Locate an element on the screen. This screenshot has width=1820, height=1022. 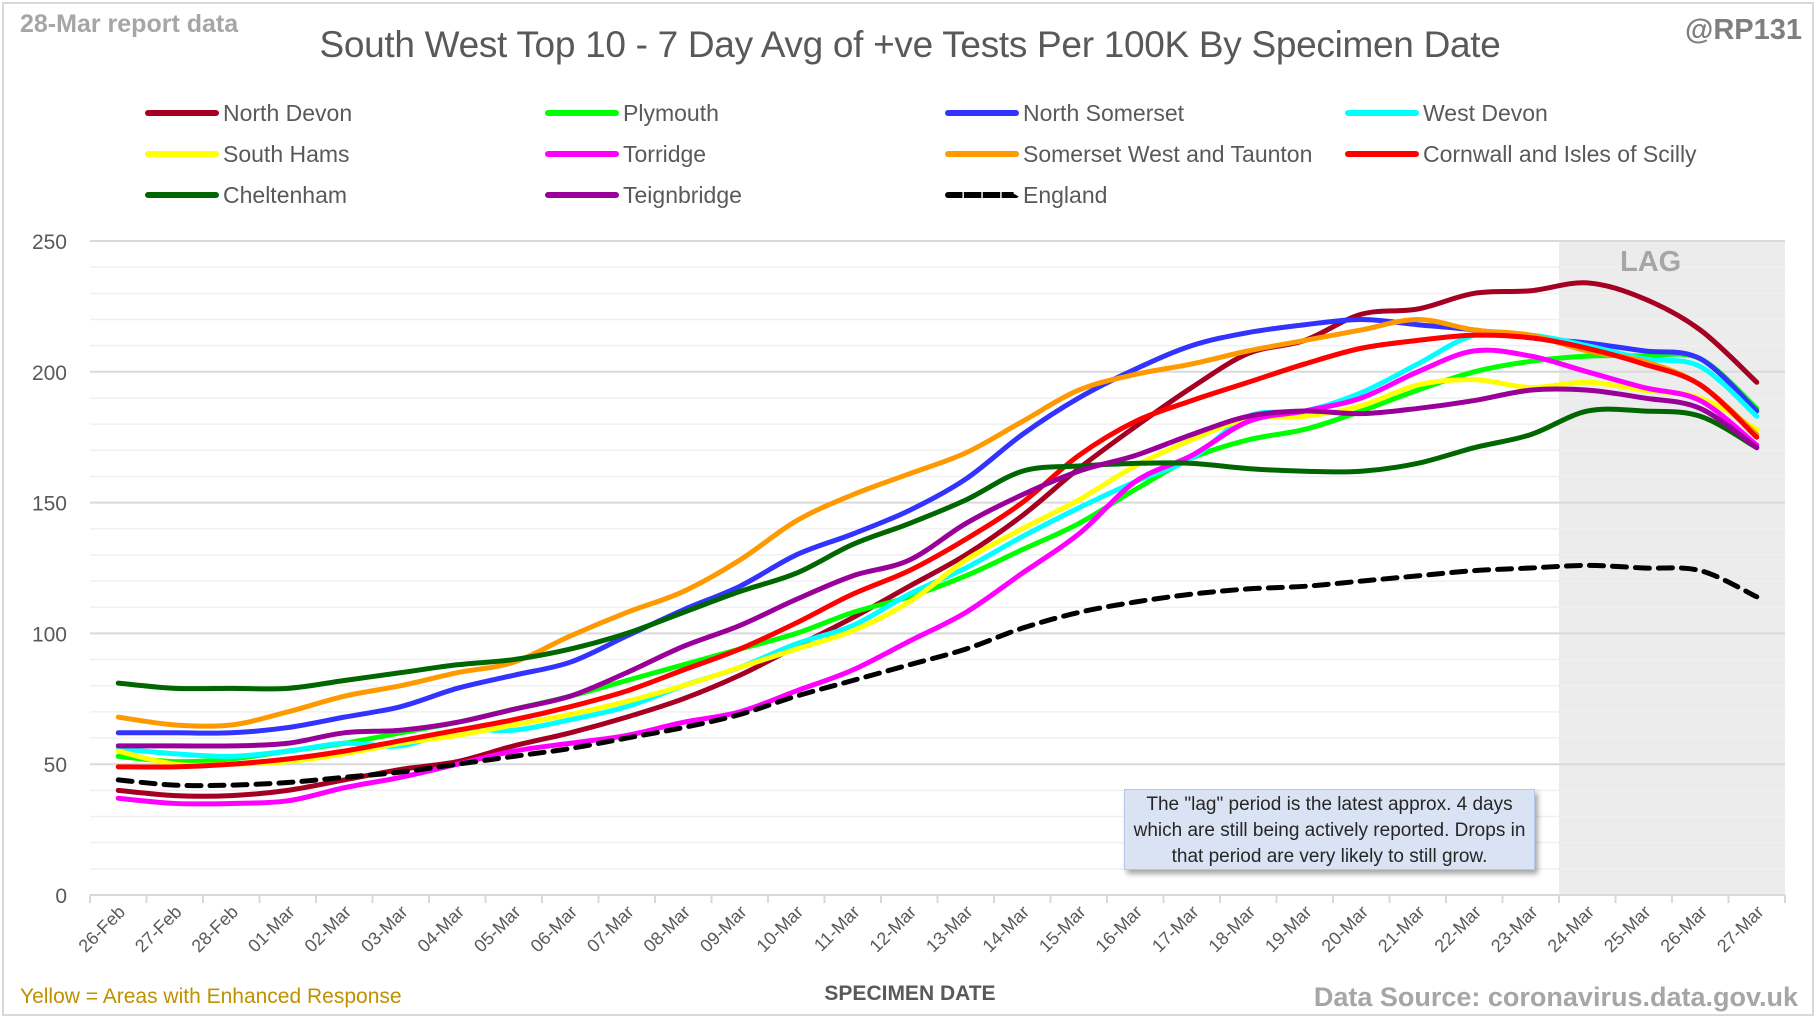
x-tick-label: 26-Feb is located at coordinates (102, 929).